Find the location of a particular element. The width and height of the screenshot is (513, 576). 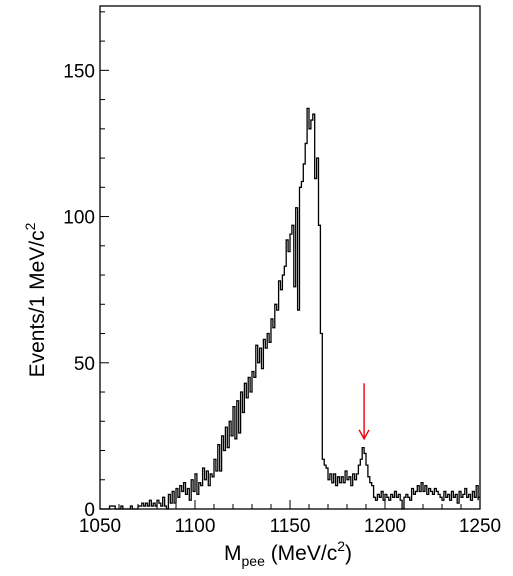

x-tick-labels: 1050 1100 1150 1200 1250 is located at coordinates (290, 526).